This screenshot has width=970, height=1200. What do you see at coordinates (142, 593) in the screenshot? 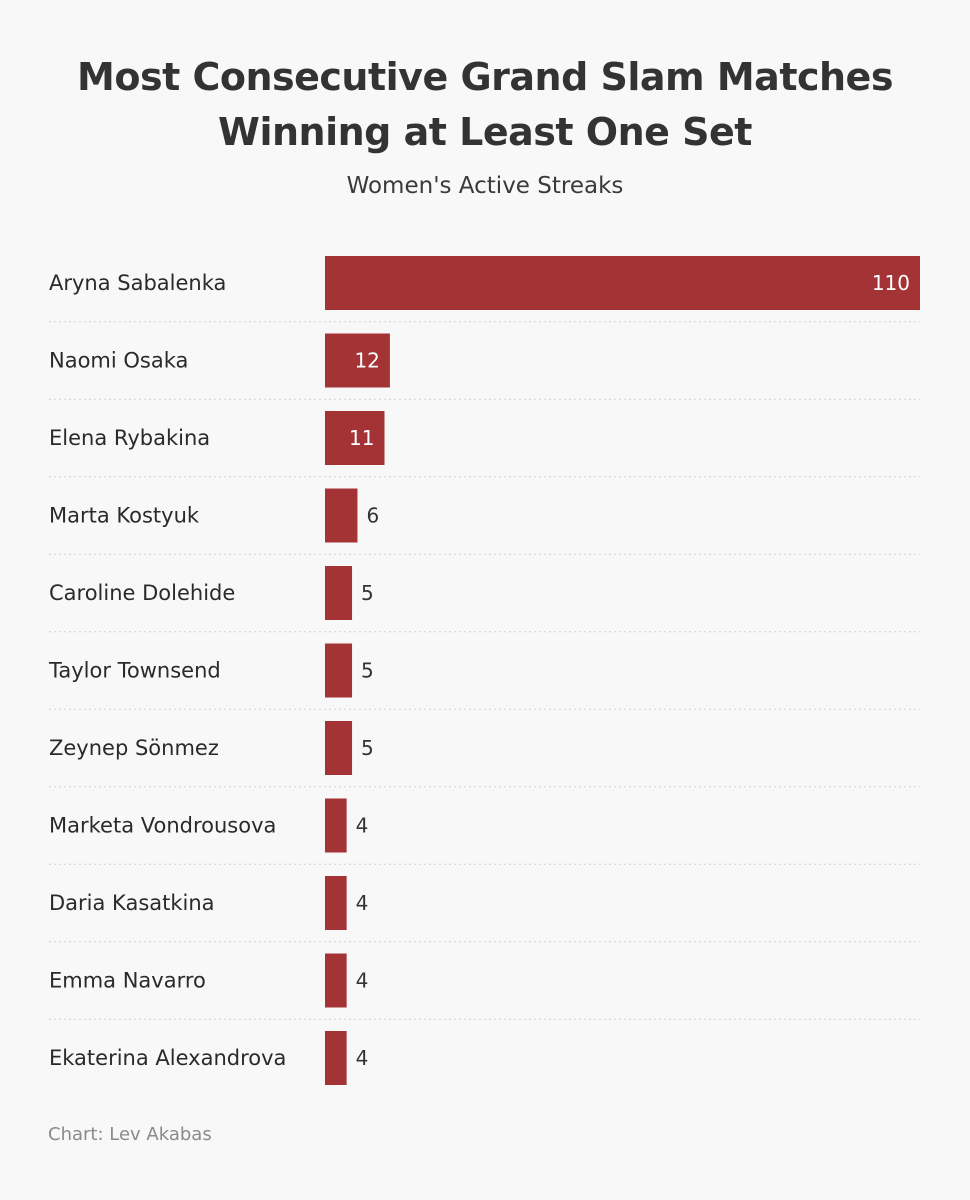
I see `category-label: Caroline Dolehide` at bounding box center [142, 593].